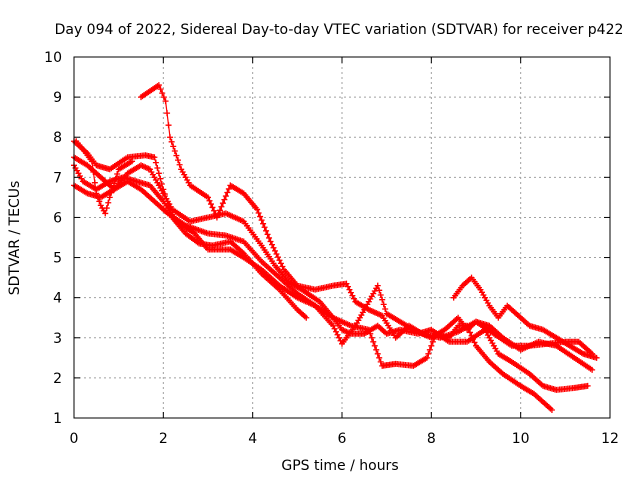 This screenshot has width=640, height=480. I want to click on x-tick-label: 2, so click(163, 439).